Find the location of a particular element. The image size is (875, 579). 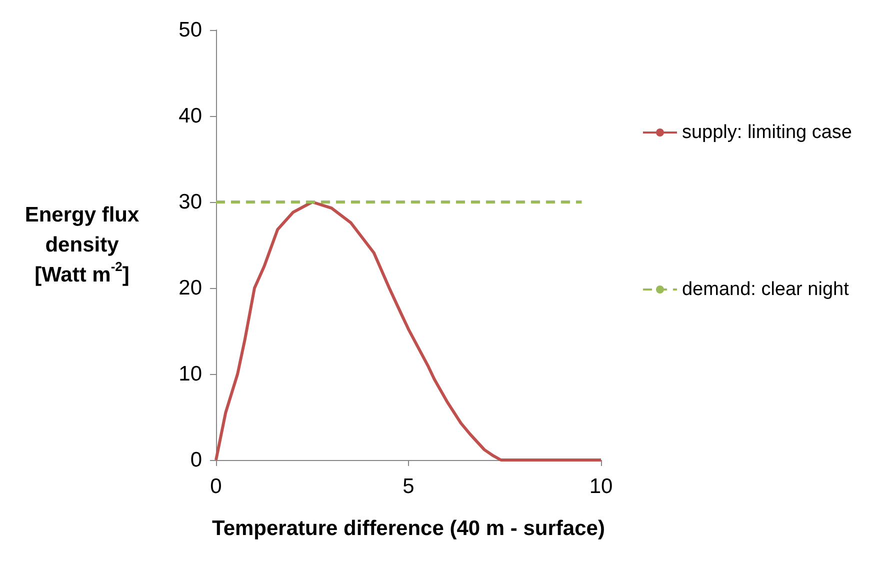

y-tick-label: 50 is located at coordinates (190, 30).